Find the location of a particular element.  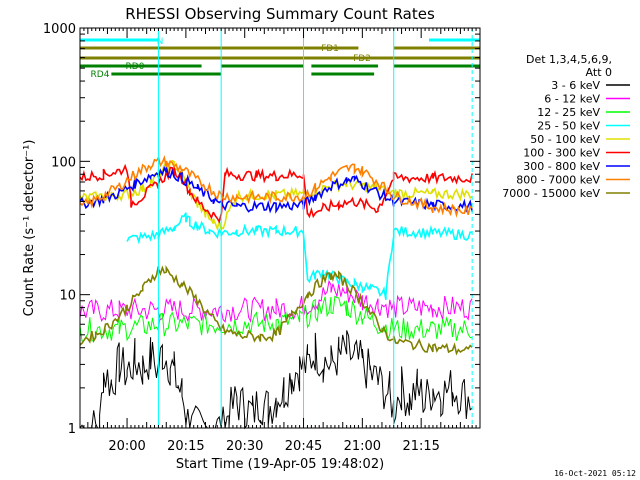

footer-stamp: 16-Oct-2021 05:12 is located at coordinates (595, 473).